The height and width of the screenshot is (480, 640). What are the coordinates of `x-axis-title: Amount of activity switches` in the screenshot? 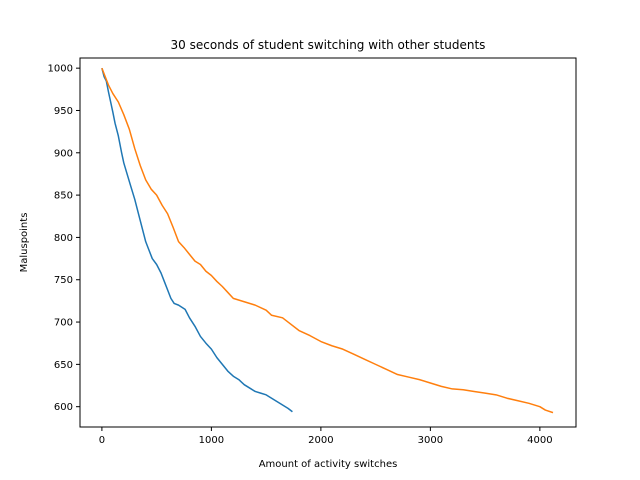 It's located at (328, 464).